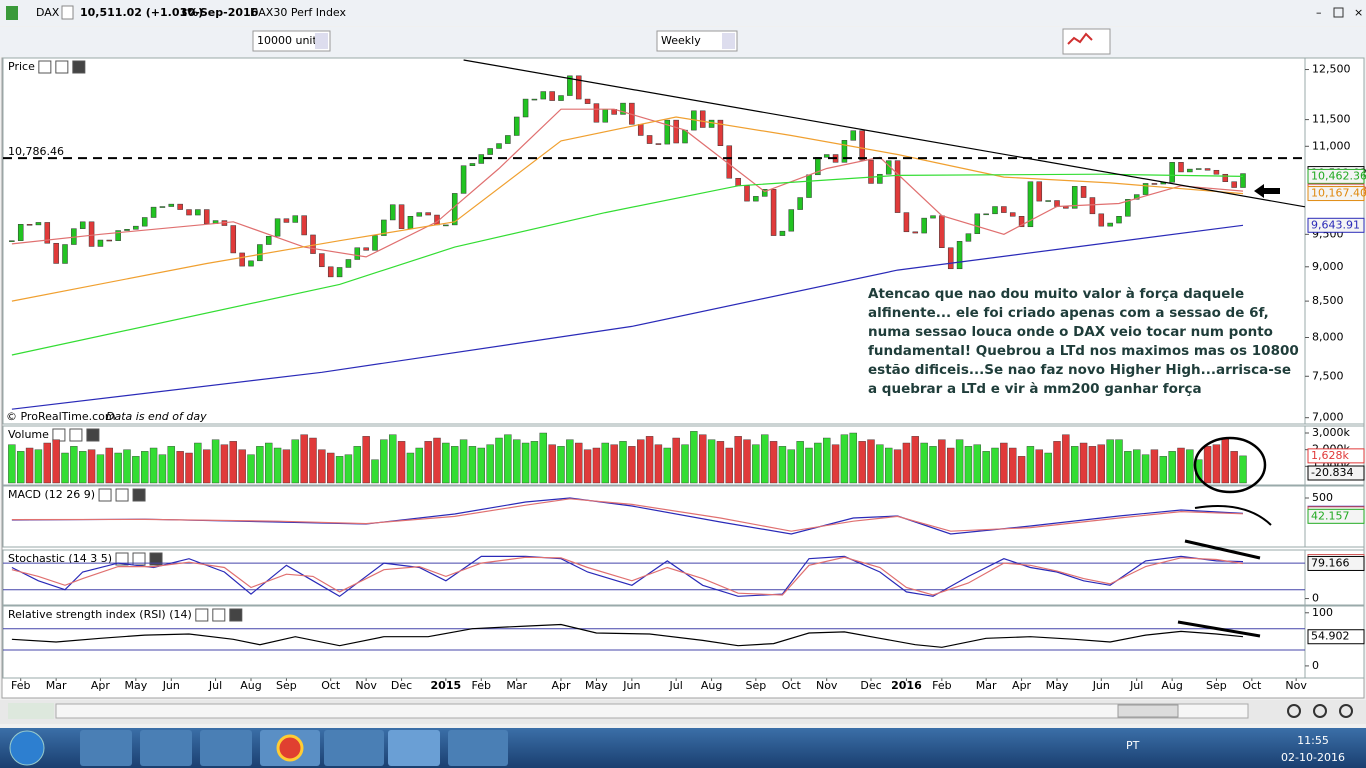 The image size is (1366, 768). I want to click on y-tick-label: 100, so click(1322, 612).